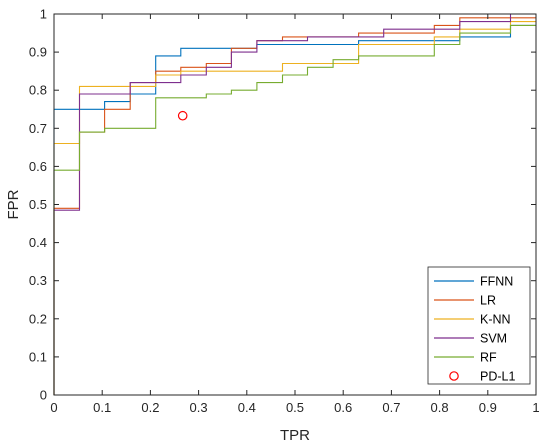 The height and width of the screenshot is (446, 550). I want to click on y-tick-label: 0.5, so click(38, 204).